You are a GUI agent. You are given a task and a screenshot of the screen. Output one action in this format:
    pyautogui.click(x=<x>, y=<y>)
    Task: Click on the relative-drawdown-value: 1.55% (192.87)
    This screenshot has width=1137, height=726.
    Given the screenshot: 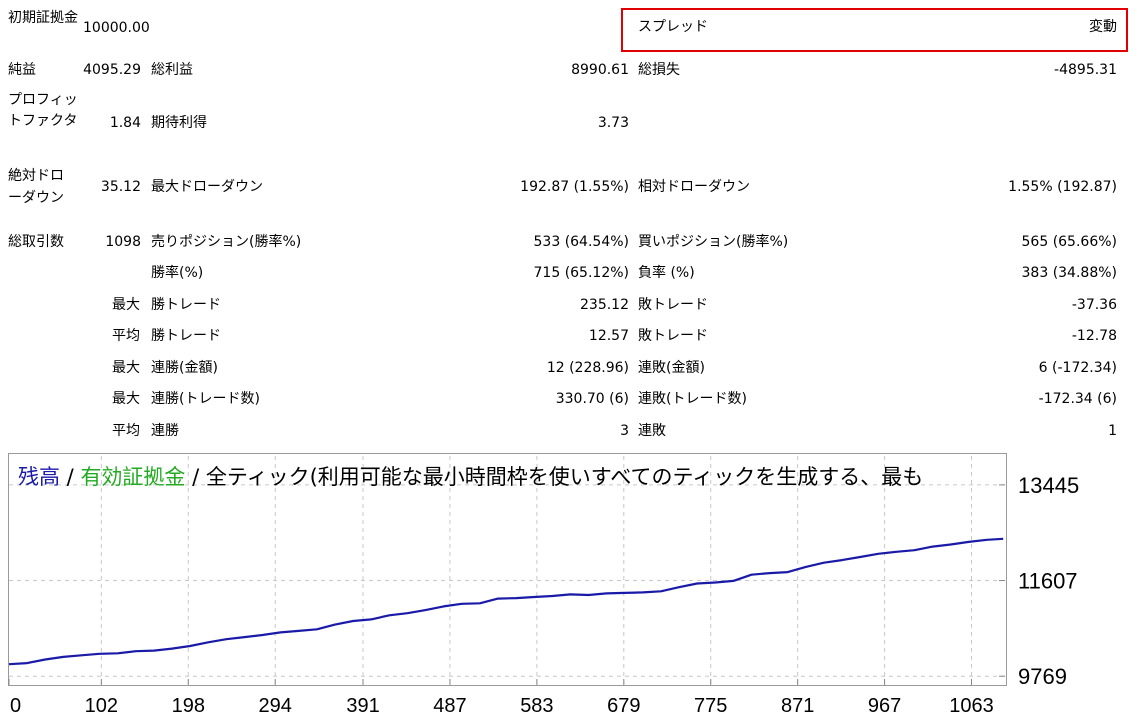 What is the action you would take?
    pyautogui.click(x=1062, y=187)
    